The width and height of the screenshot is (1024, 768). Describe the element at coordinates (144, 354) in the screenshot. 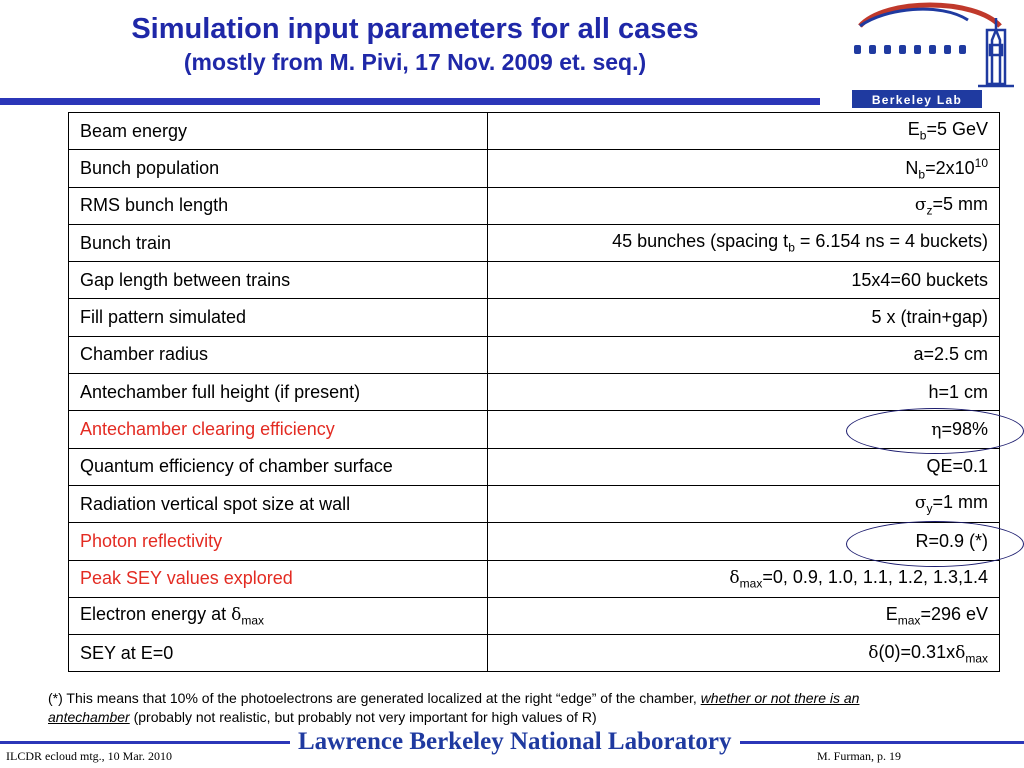

I see `text-part: Chamber radius` at that location.